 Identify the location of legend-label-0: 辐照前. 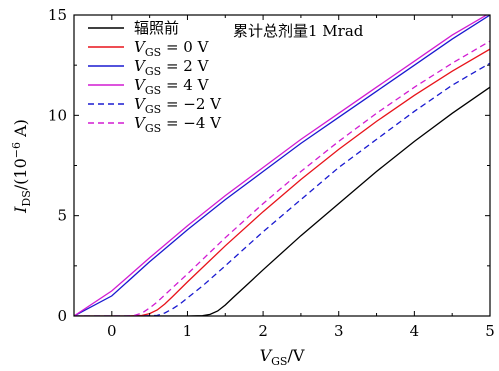
(156, 28).